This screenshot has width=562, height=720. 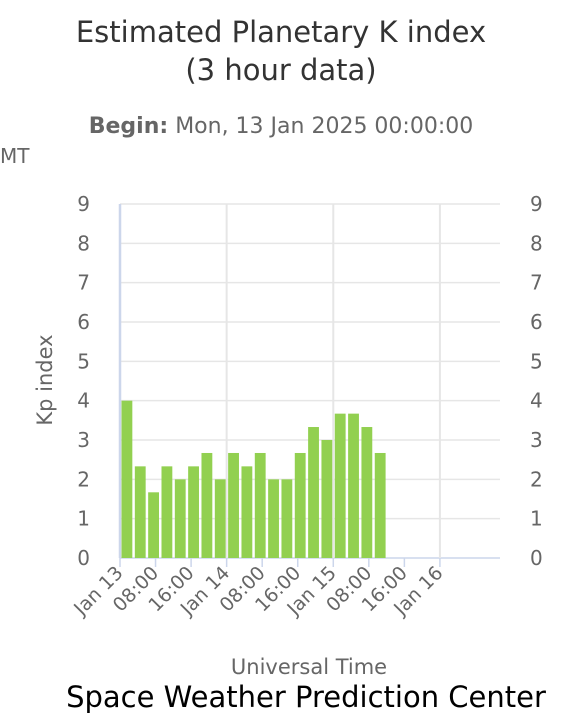 What do you see at coordinates (83, 283) in the screenshot?
I see `y-tick-label-left: 7` at bounding box center [83, 283].